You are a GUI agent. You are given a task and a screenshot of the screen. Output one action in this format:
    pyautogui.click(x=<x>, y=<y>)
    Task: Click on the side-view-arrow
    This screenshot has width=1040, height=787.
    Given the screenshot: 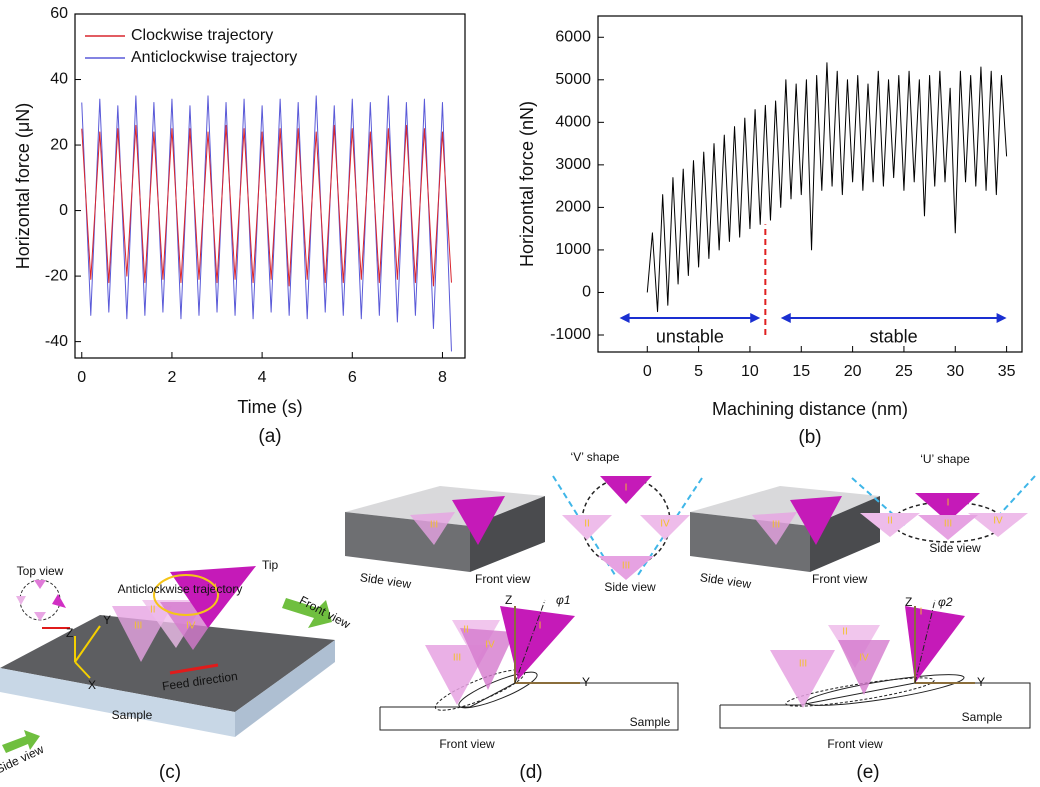 What is the action you would take?
    pyautogui.click(x=21, y=741)
    